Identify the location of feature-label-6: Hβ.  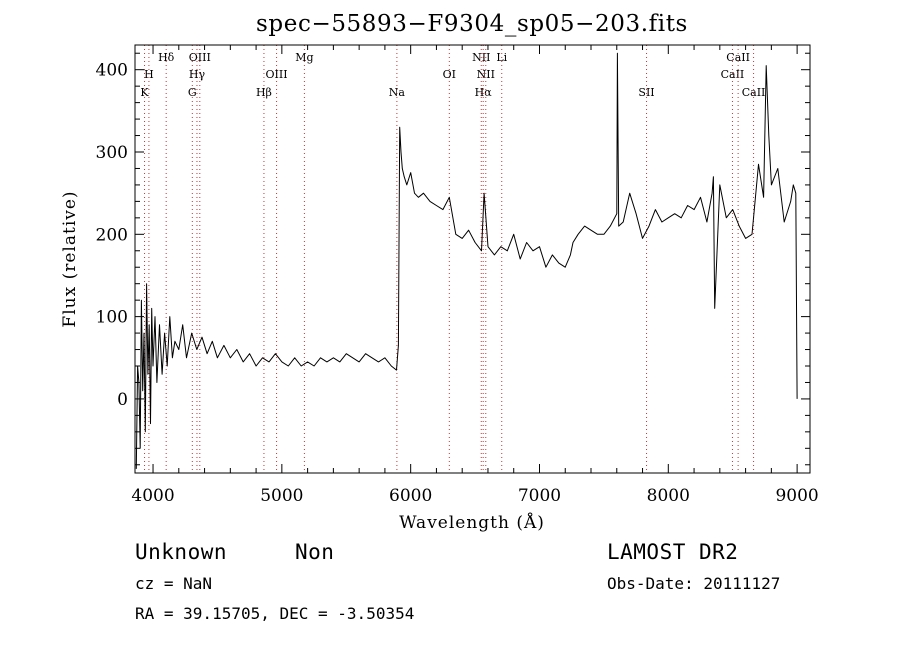
(264, 92).